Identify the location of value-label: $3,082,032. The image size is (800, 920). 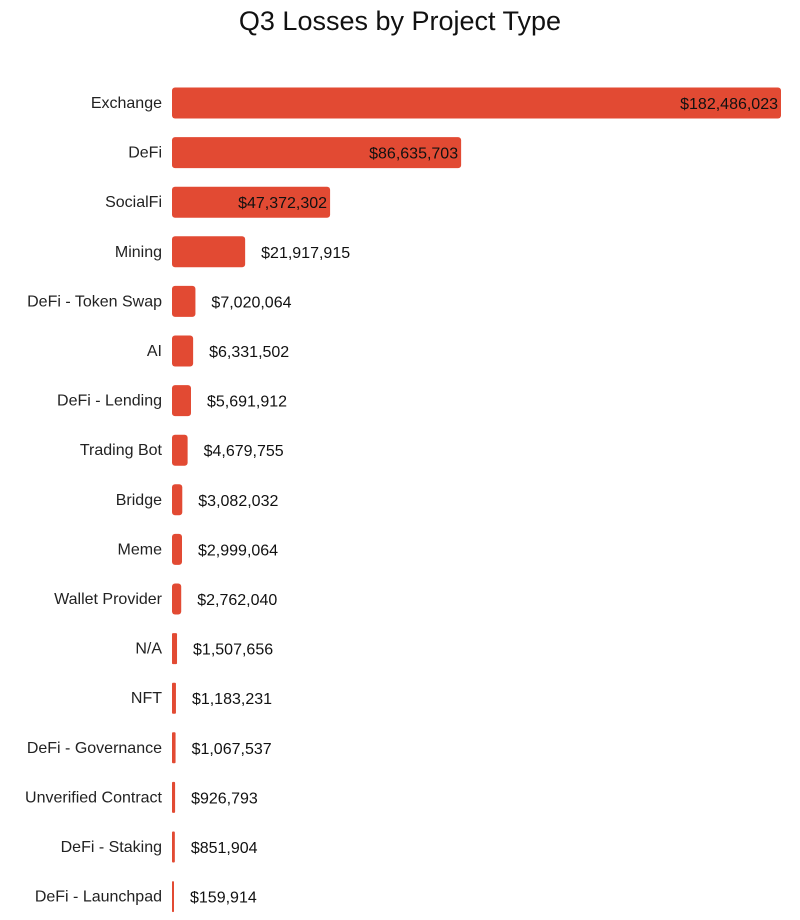
(238, 501).